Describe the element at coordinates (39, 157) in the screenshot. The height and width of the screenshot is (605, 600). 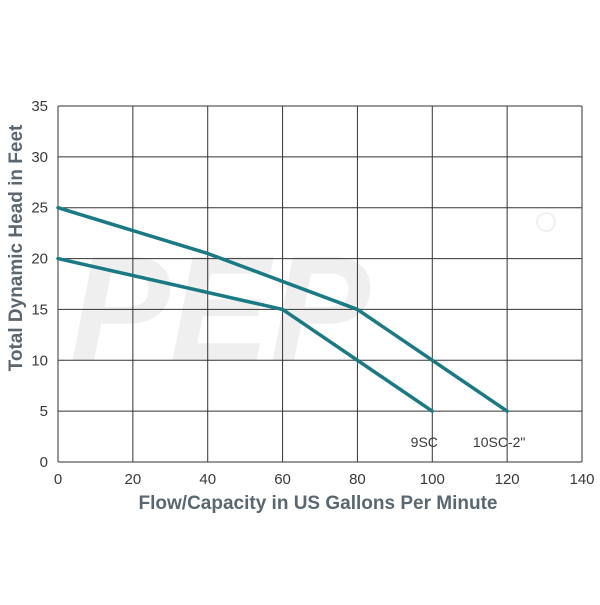
I see `y-tick-label: 30` at that location.